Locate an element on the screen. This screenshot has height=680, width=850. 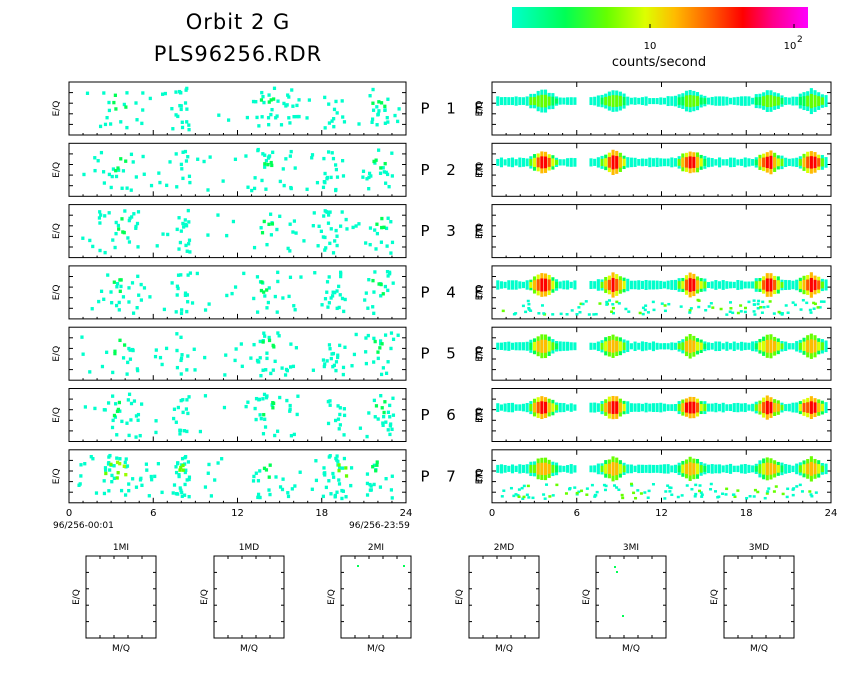
y-axis-label: E/Q is located at coordinates (57, 109).